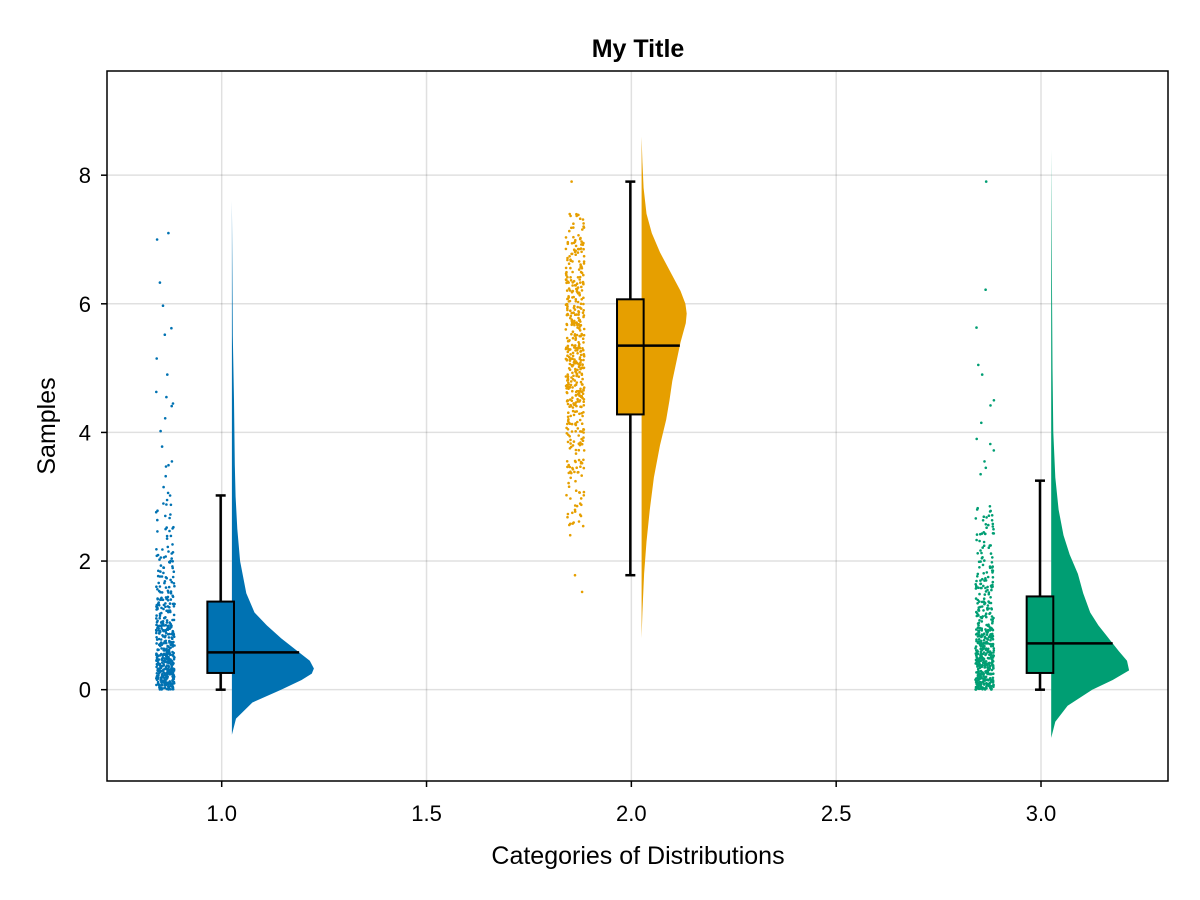 The image size is (1200, 900). What do you see at coordinates (220, 637) in the screenshot?
I see `box` at bounding box center [220, 637].